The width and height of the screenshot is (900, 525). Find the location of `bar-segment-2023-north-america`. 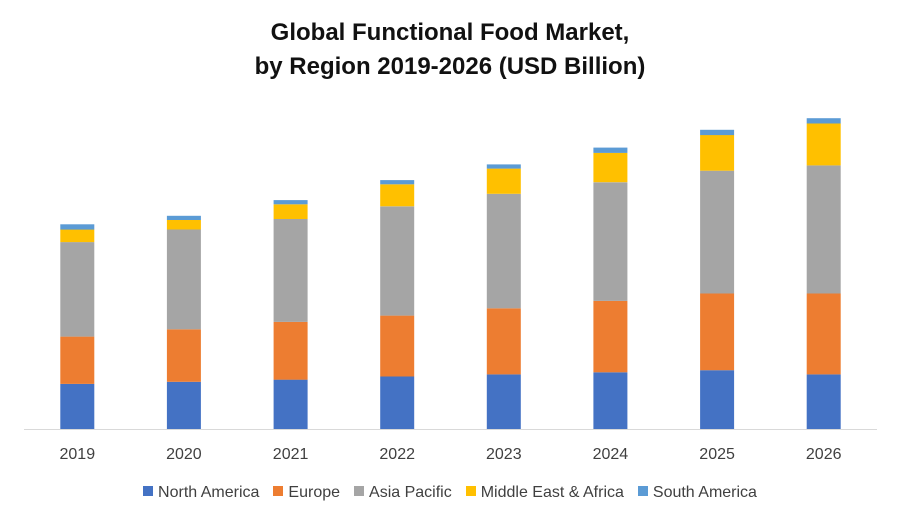

bar-segment-2023-north-america is located at coordinates (503, 401).